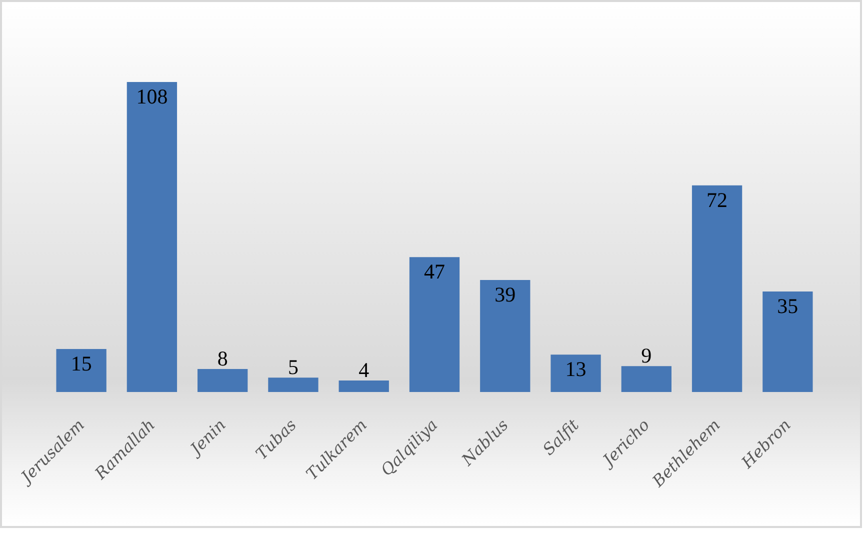  What do you see at coordinates (575, 369) in the screenshot?
I see `data-label: 13` at bounding box center [575, 369].